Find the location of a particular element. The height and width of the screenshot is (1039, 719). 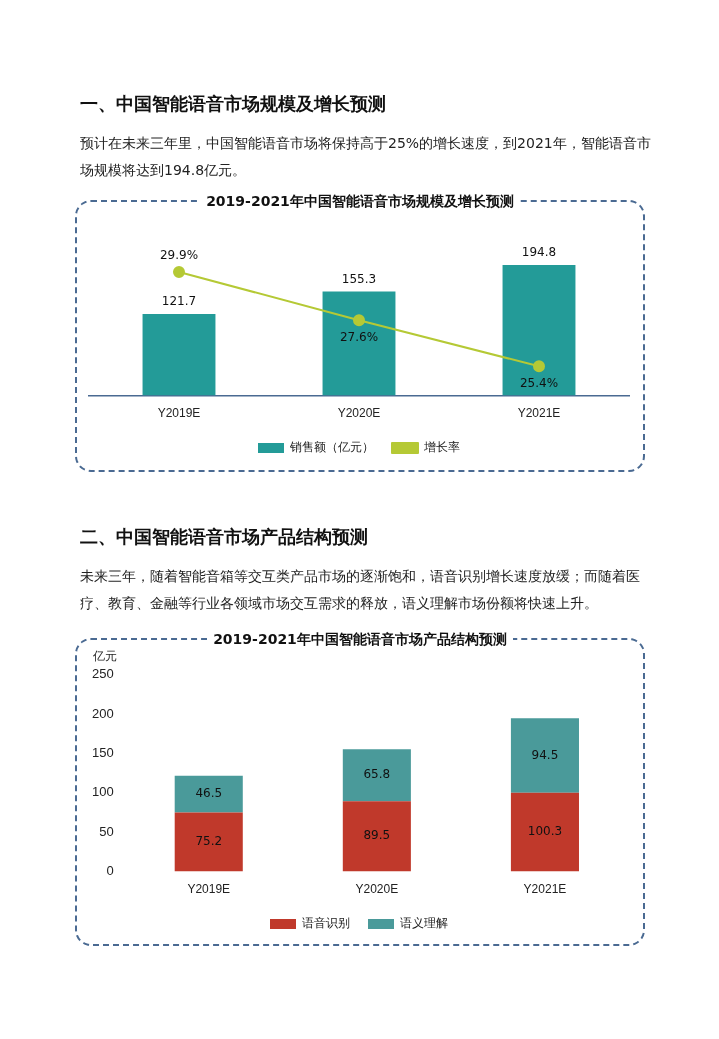

data-label: 121.7 is located at coordinates (179, 301).